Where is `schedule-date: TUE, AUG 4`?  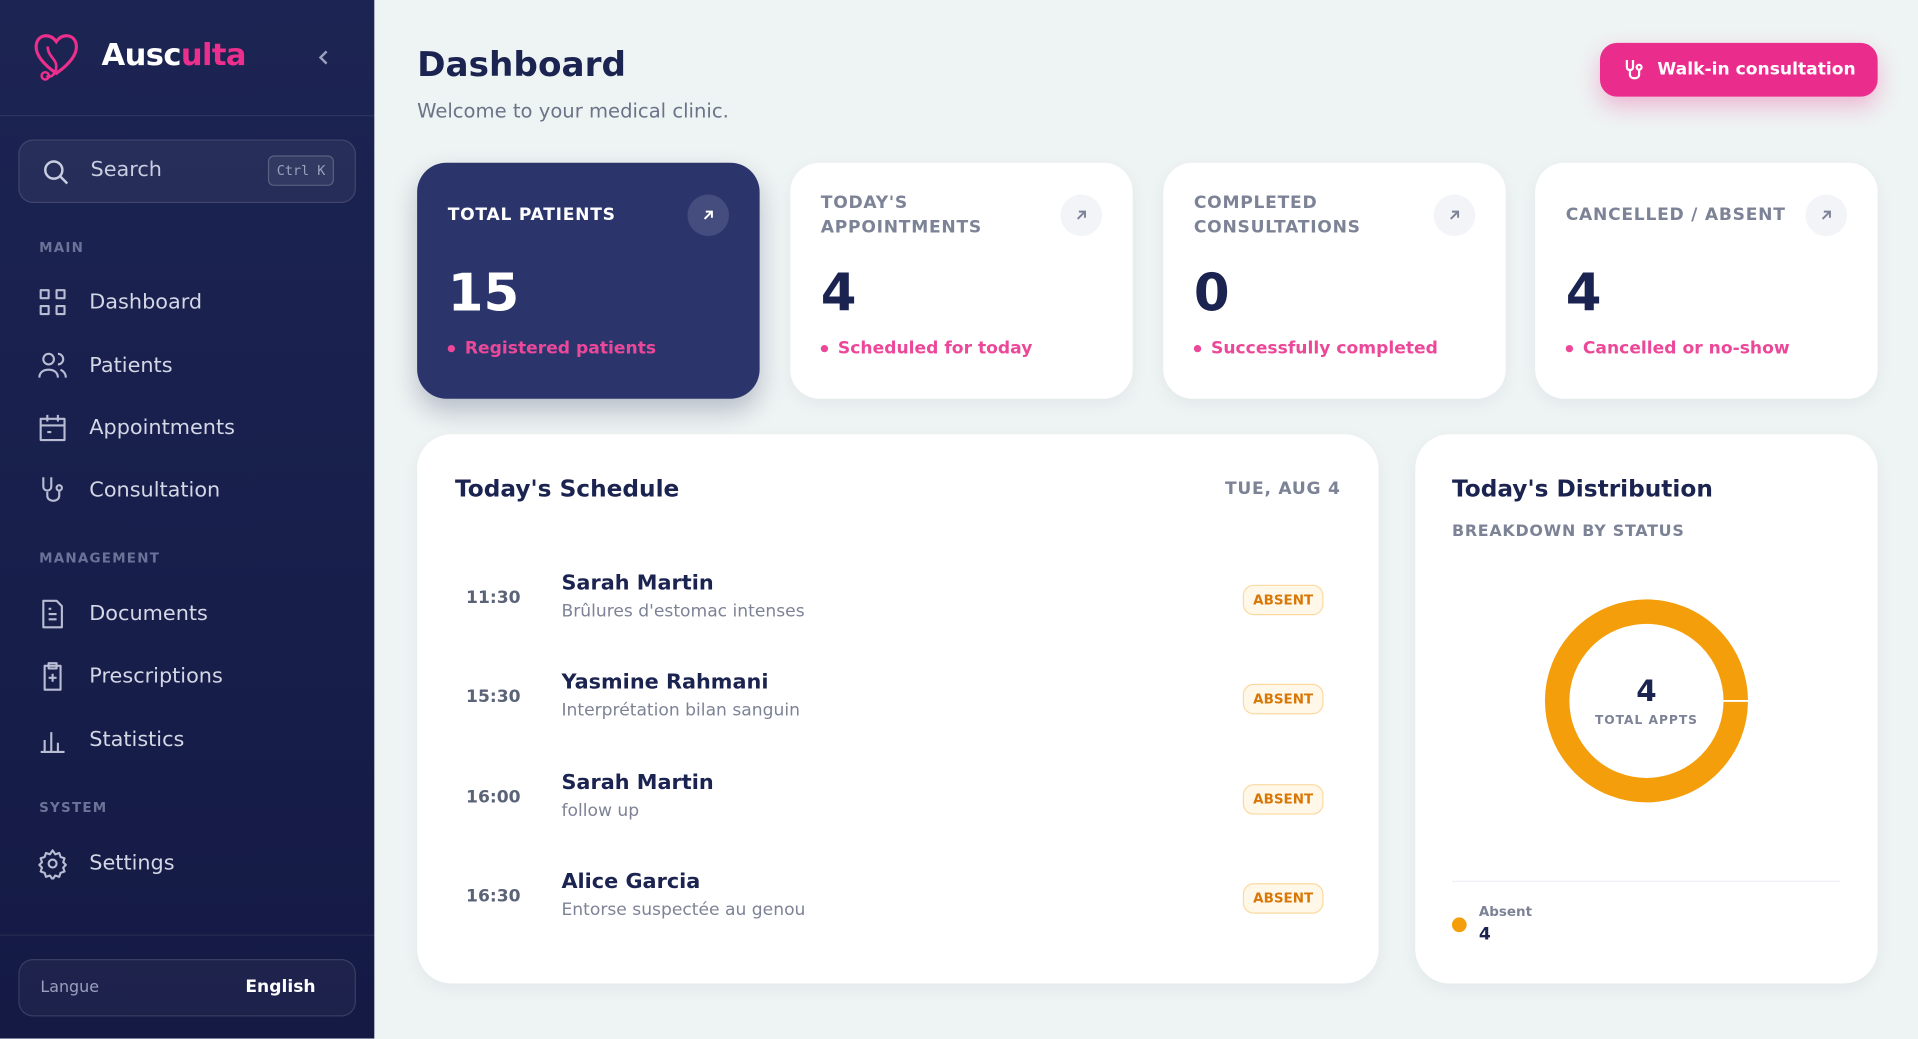 schedule-date: TUE, AUG 4 is located at coordinates (1282, 489).